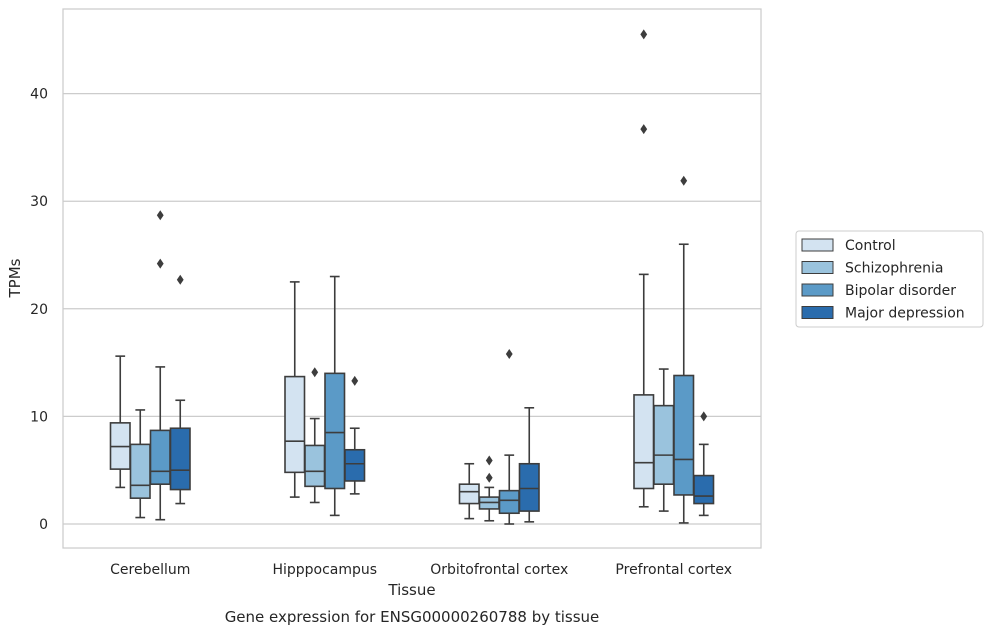 The width and height of the screenshot is (993, 634). Describe the element at coordinates (905, 314) in the screenshot. I see `legend-label: Major depression` at that location.